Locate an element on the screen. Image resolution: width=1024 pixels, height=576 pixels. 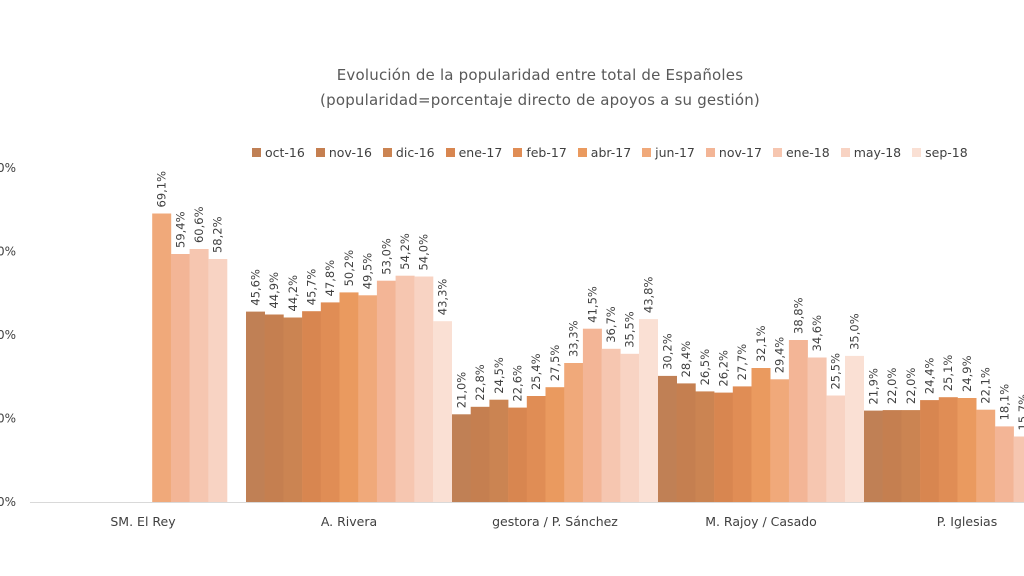
data-label: 59,4% is located at coordinates (180, 229).